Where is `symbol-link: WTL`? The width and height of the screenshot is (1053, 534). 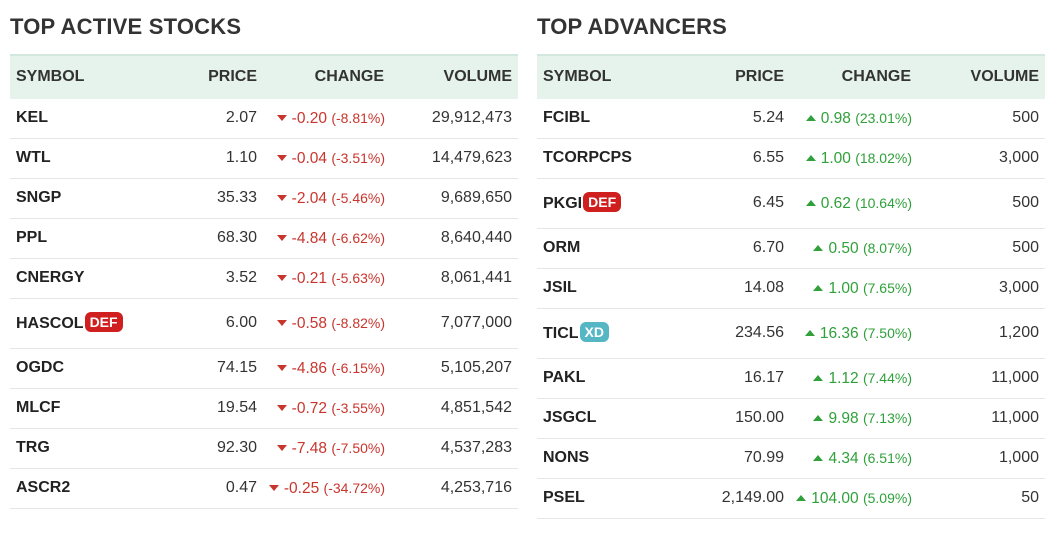
symbol-link: WTL is located at coordinates (33, 157).